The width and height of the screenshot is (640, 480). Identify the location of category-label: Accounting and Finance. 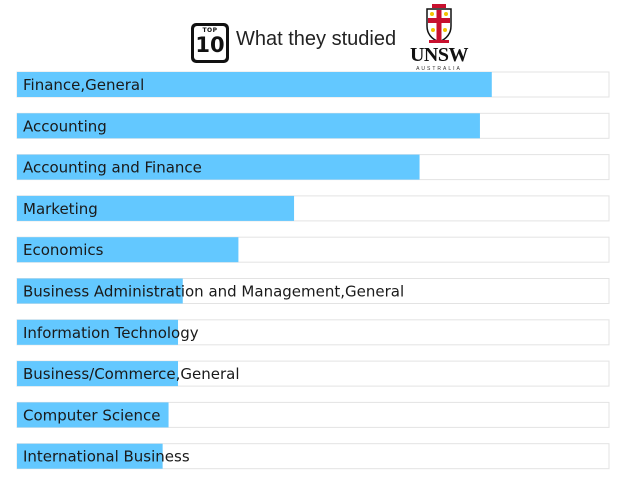
(112, 168).